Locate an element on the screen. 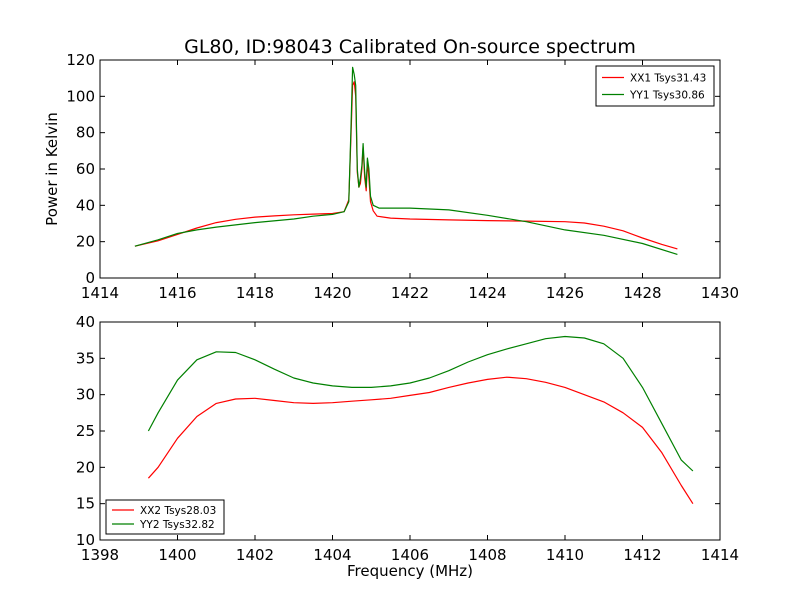 This screenshot has height=600, width=800. x-tick-label: 1424 is located at coordinates (487, 293).